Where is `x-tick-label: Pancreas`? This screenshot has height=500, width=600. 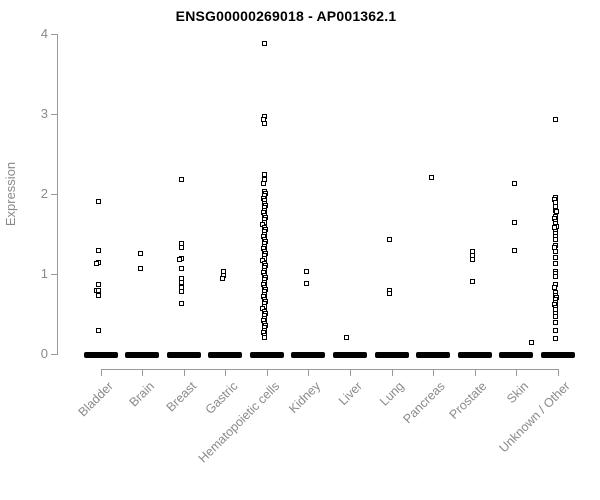 x-tick-label: Pancreas is located at coordinates (424, 403).